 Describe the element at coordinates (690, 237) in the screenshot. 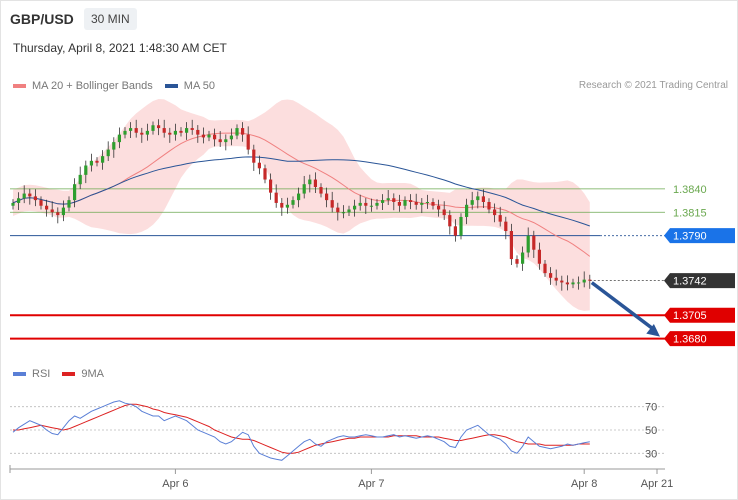

I see `level-label: 1.3790` at that location.